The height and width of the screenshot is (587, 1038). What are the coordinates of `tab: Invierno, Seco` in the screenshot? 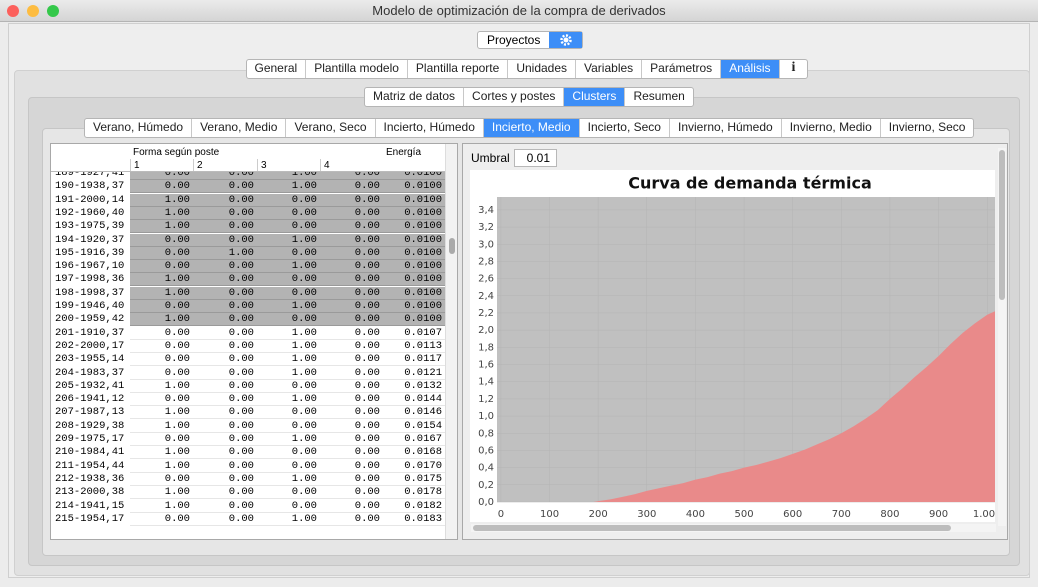 It's located at (927, 127).